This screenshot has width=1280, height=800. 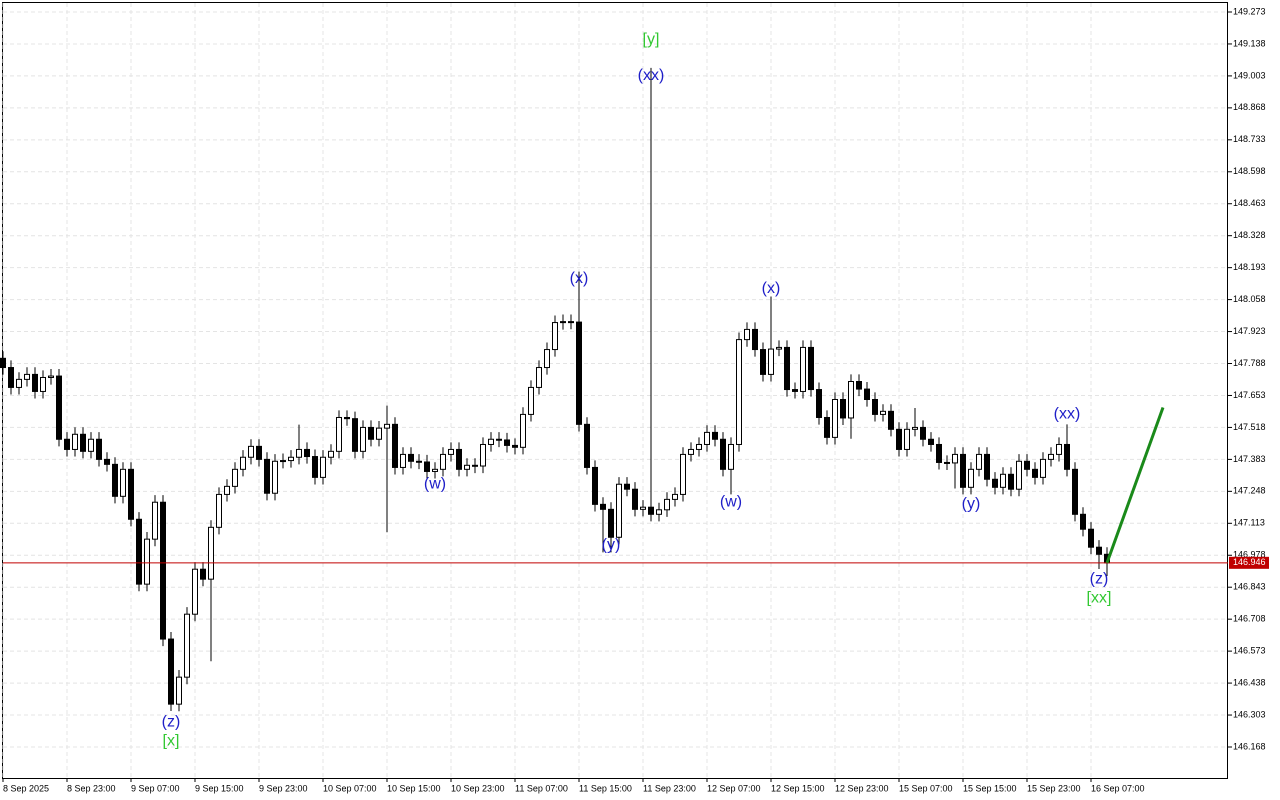 What do you see at coordinates (651, 39) in the screenshot?
I see `wave-label: [y]` at bounding box center [651, 39].